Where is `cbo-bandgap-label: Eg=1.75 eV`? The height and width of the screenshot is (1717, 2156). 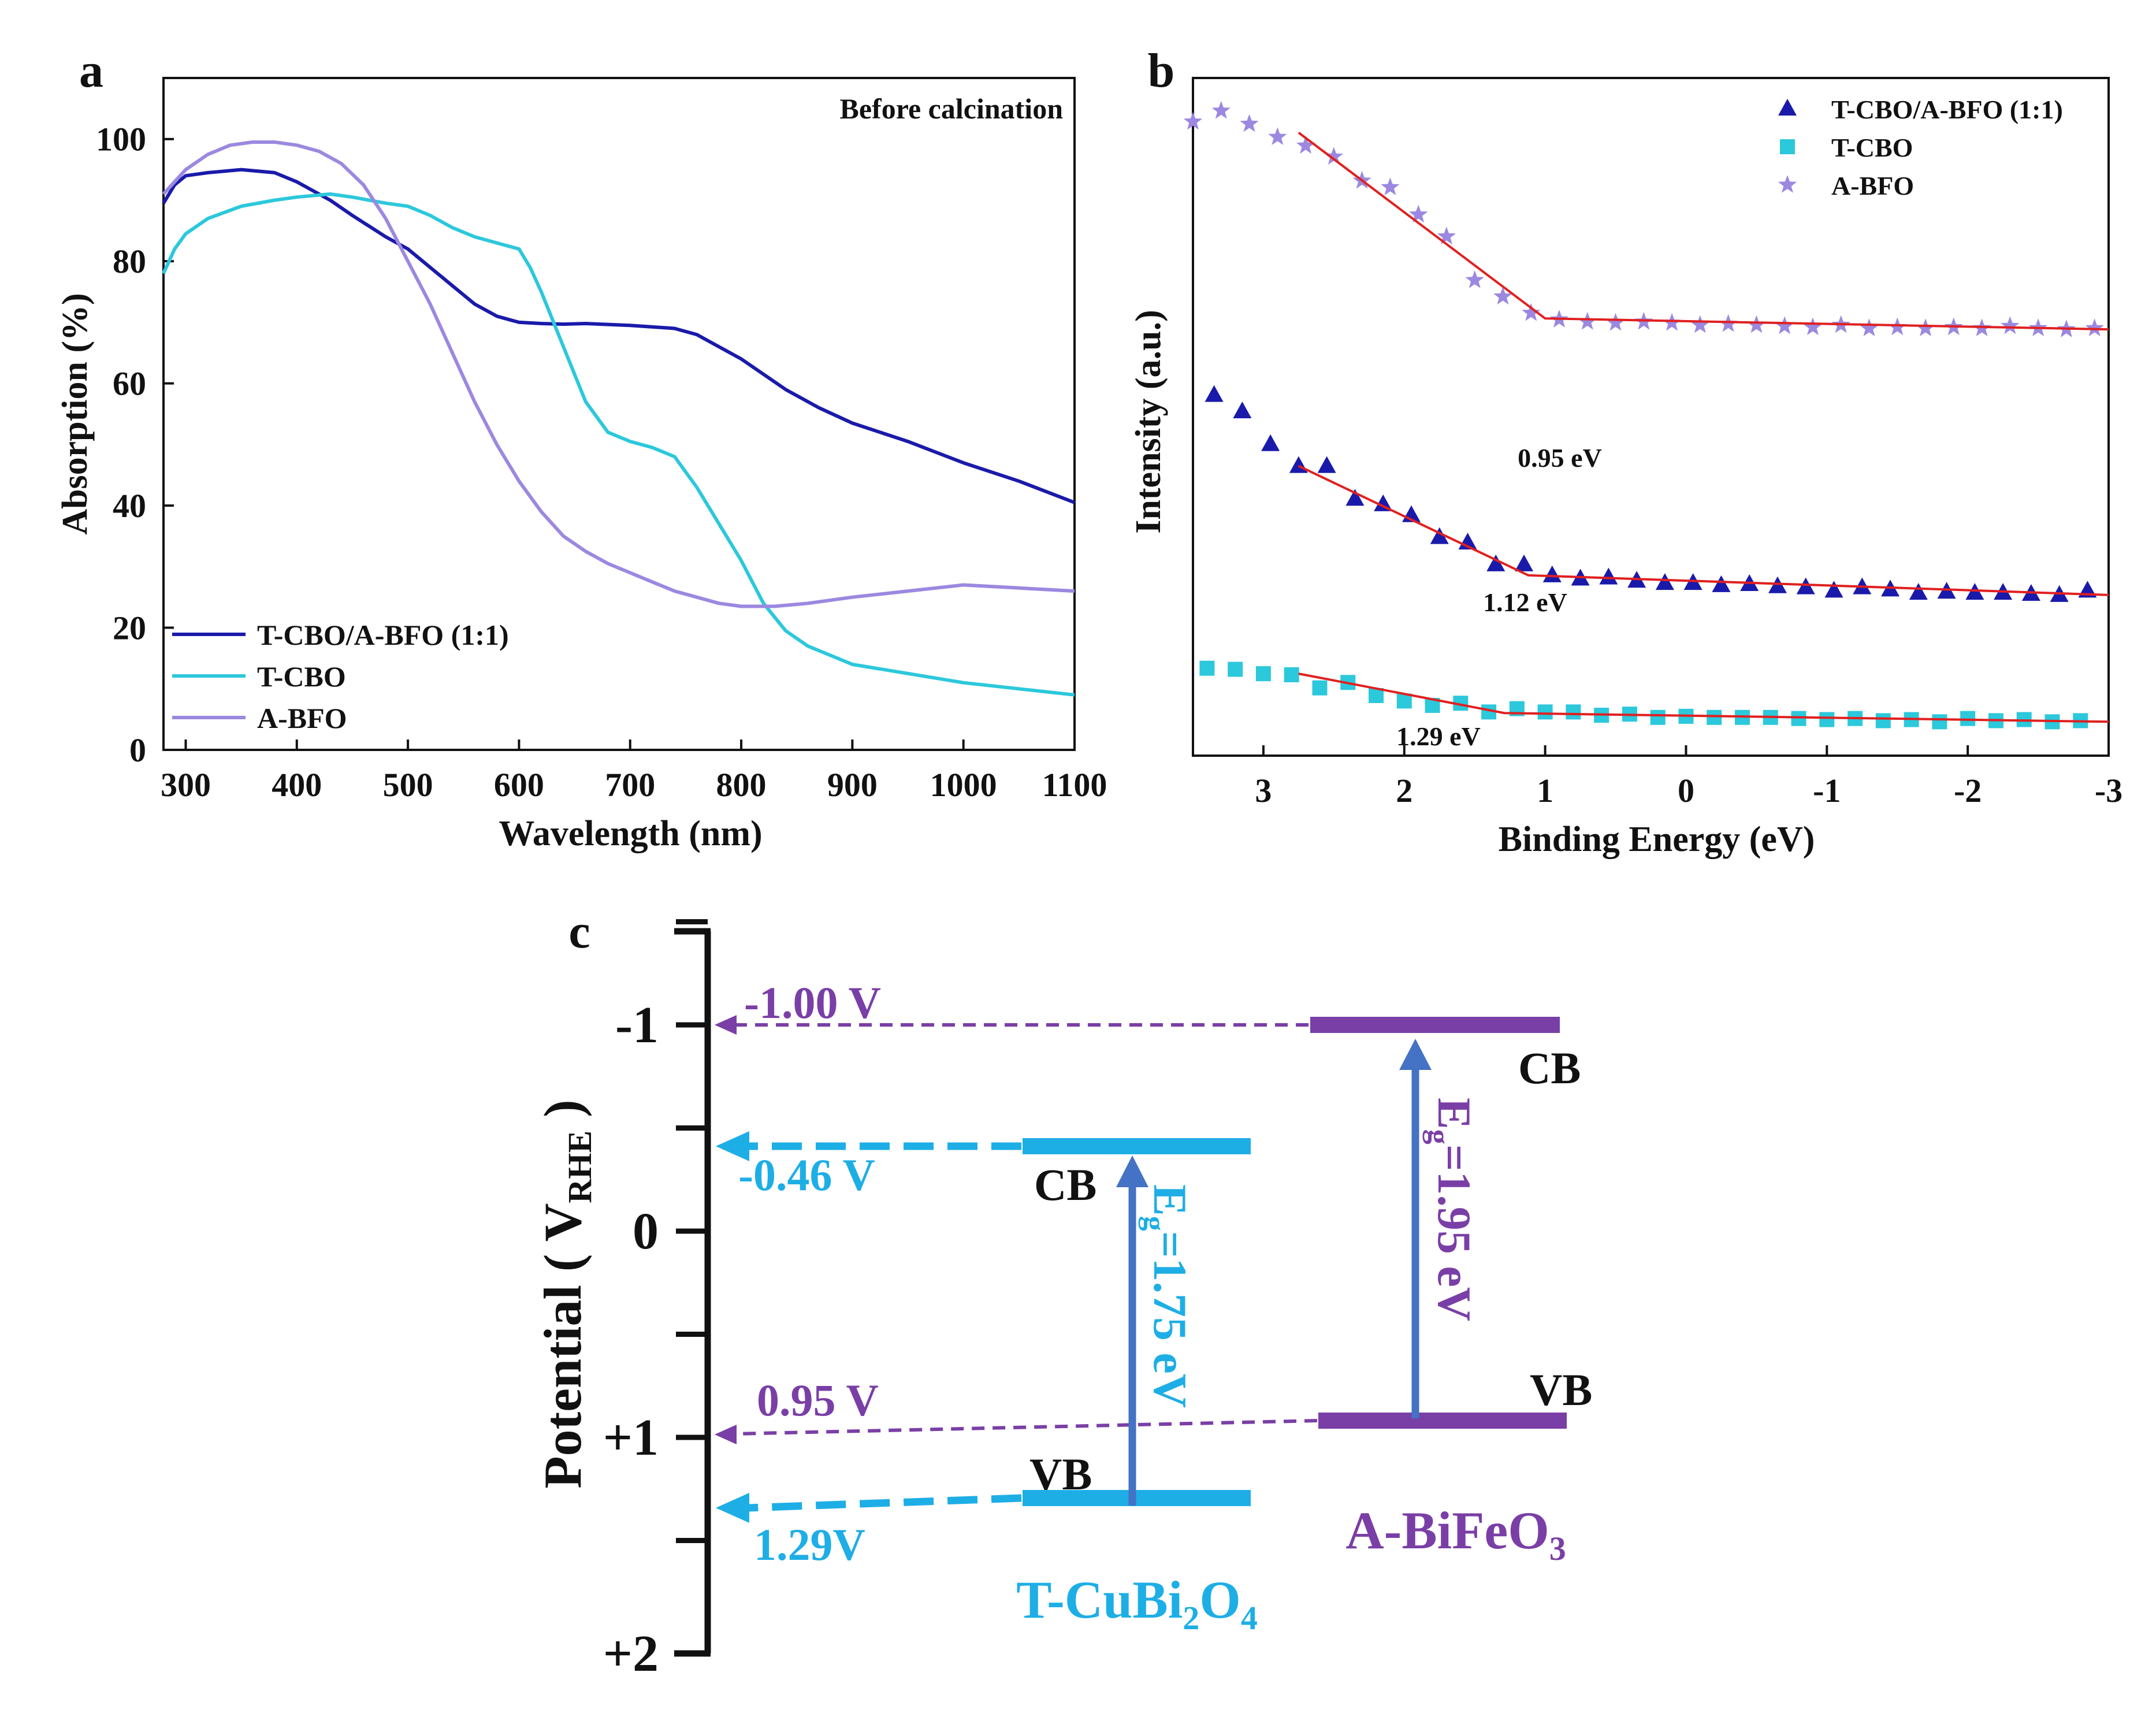 cbo-bandgap-label: Eg=1.75 eV is located at coordinates (1167, 1296).